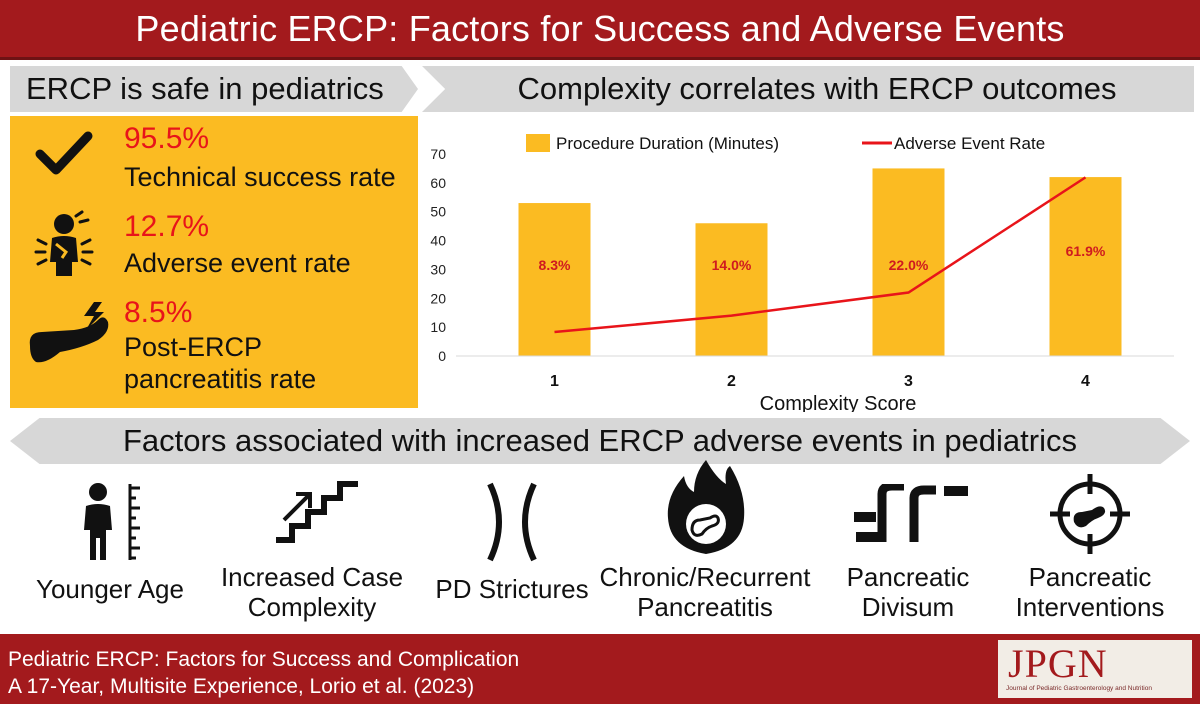 Image resolution: width=1200 pixels, height=704 pixels. I want to click on y-tick-label: 60, so click(438, 183).